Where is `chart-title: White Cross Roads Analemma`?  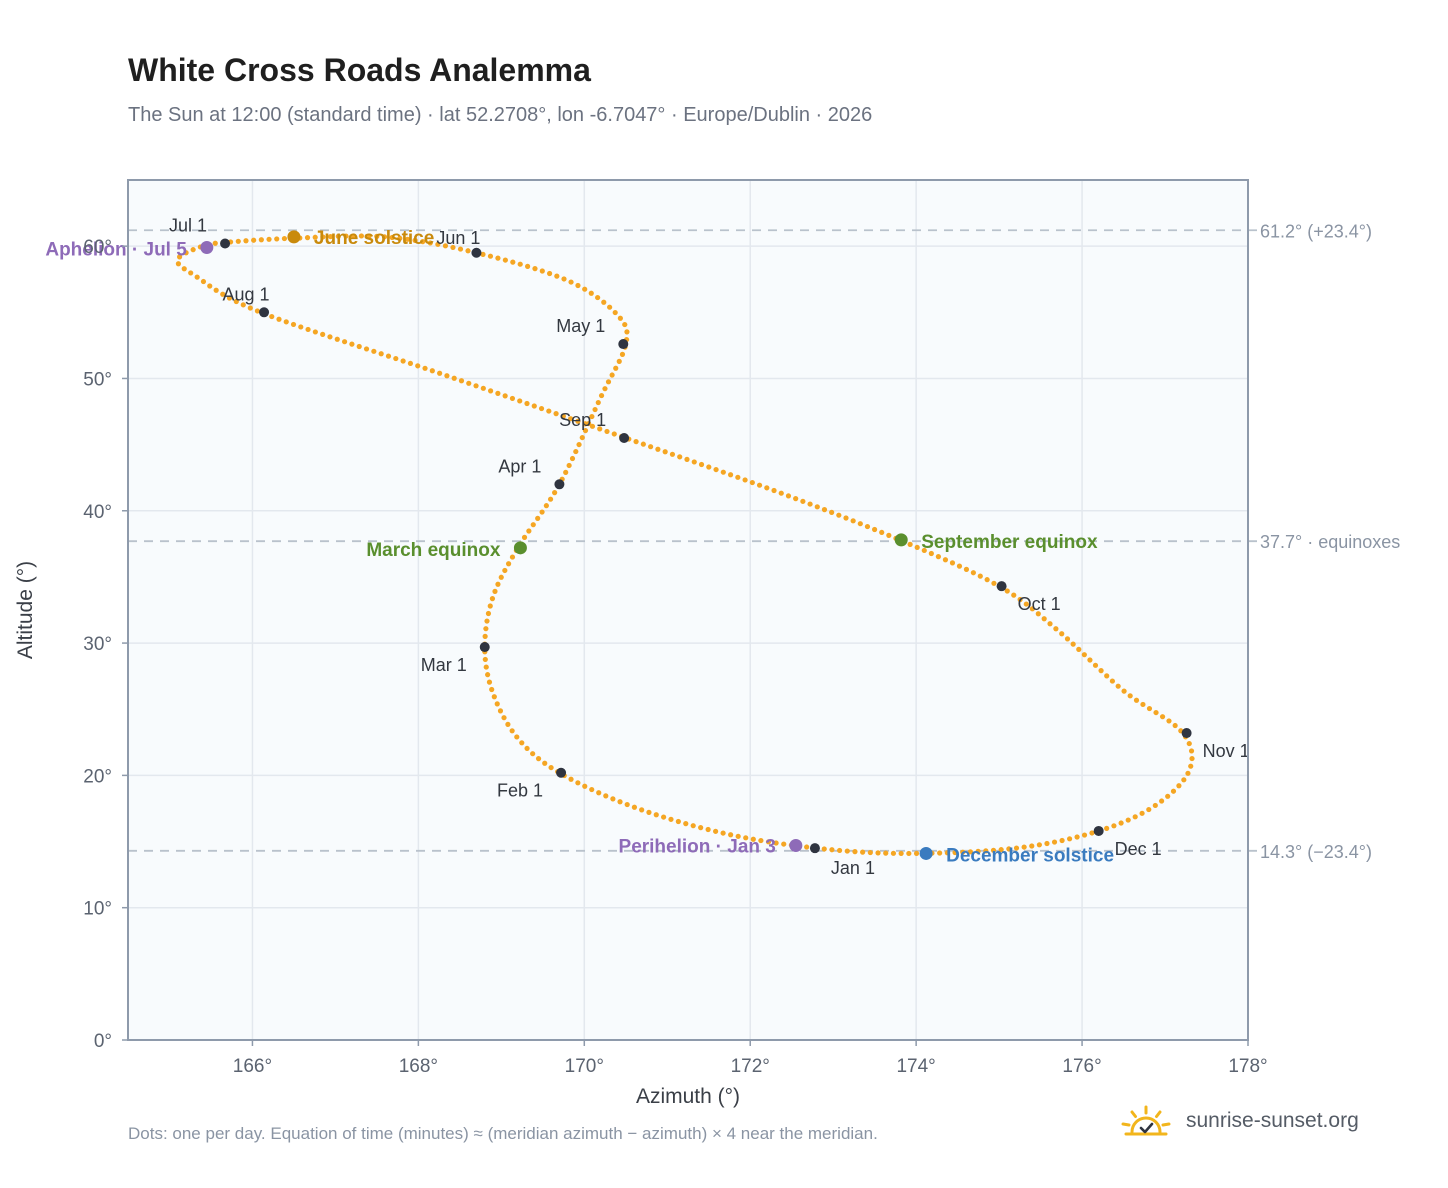
chart-title: White Cross Roads Analemma is located at coordinates (359, 70).